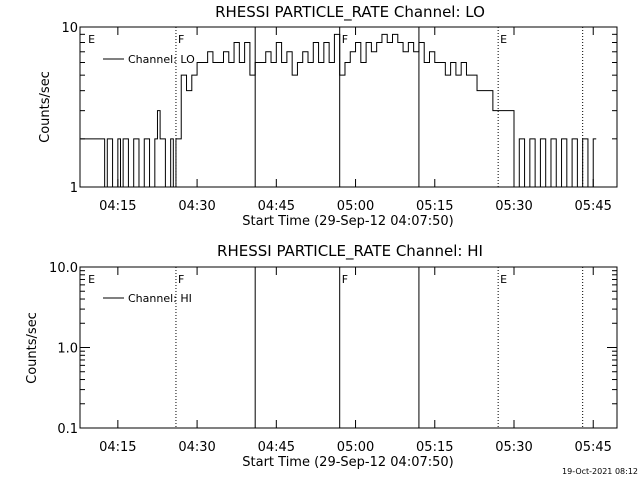 The image size is (640, 485). I want to click on legend: Channel: HI, so click(147, 298).